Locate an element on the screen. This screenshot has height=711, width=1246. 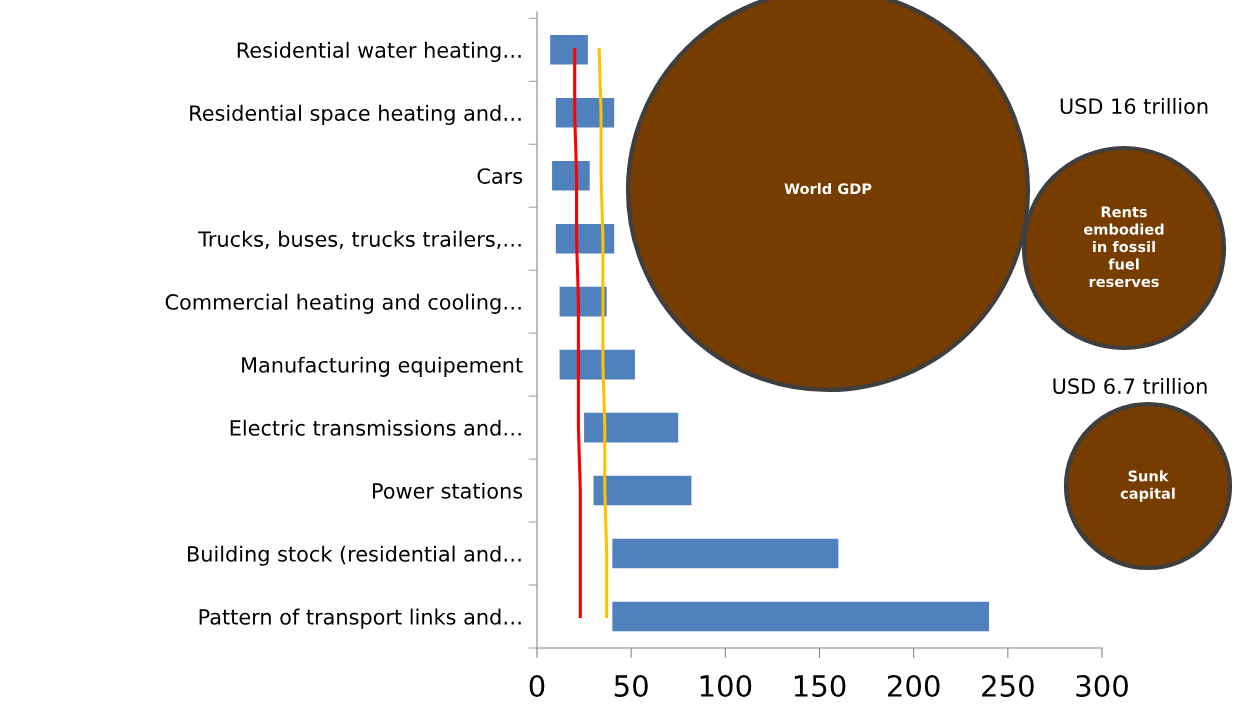
annotation: World GDP is located at coordinates (828, 188).